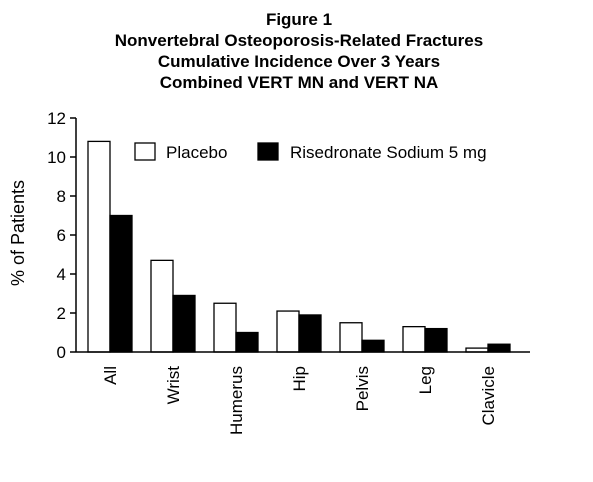  Describe the element at coordinates (184, 323) in the screenshot. I see `bar-risedronate-wrist` at that location.